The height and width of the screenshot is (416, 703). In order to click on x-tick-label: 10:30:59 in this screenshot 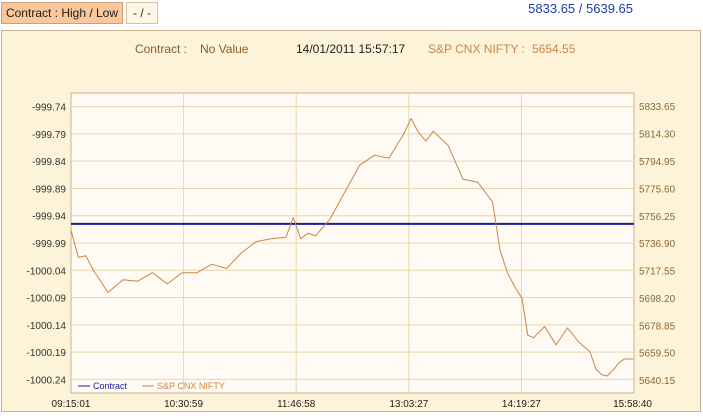, I will do `click(183, 404)`.